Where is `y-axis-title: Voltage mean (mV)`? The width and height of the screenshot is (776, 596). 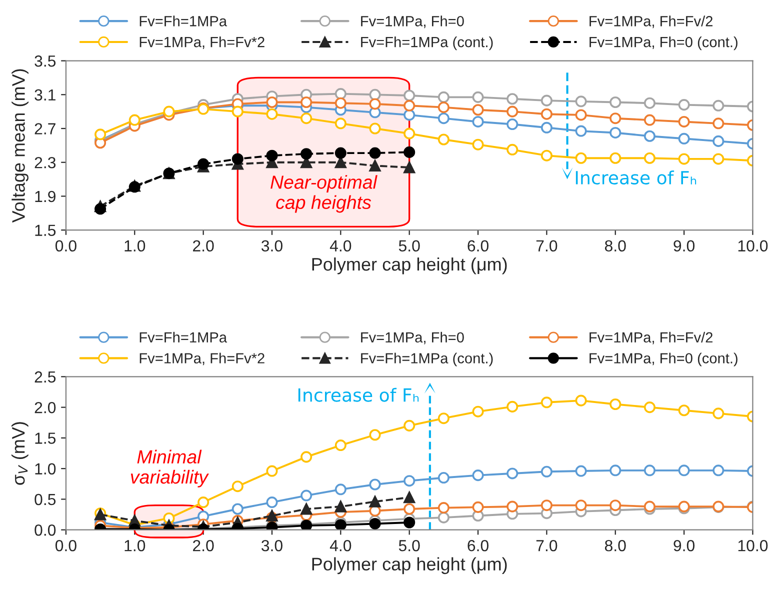 y-axis-title: Voltage mean (mV) is located at coordinates (20, 146).